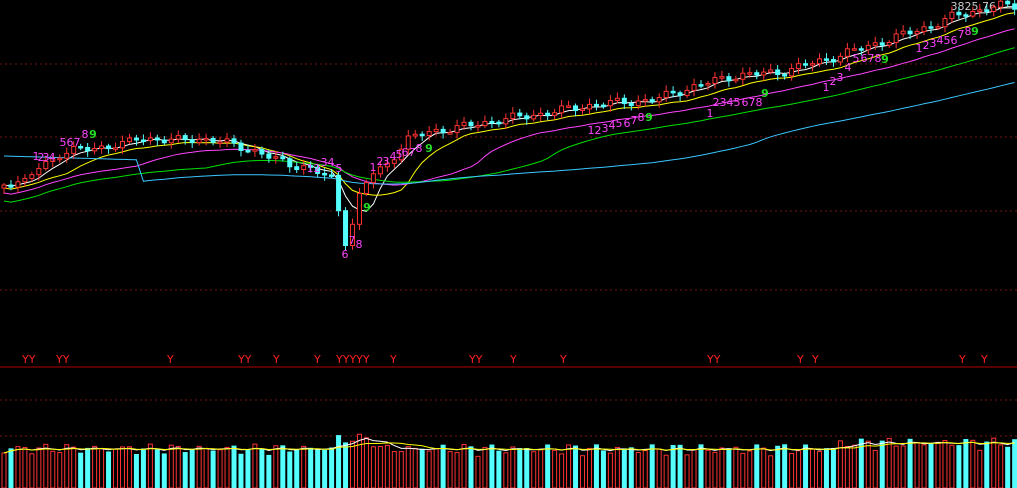 The height and width of the screenshot is (488, 1017). I want to click on td-count-label: 2, so click(598, 130).